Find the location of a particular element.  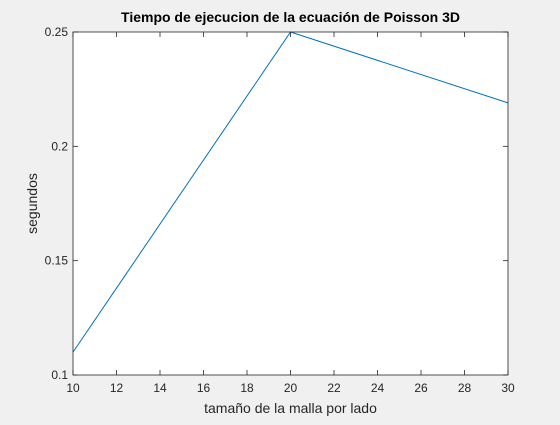

x-tick-label: 28 is located at coordinates (465, 388).